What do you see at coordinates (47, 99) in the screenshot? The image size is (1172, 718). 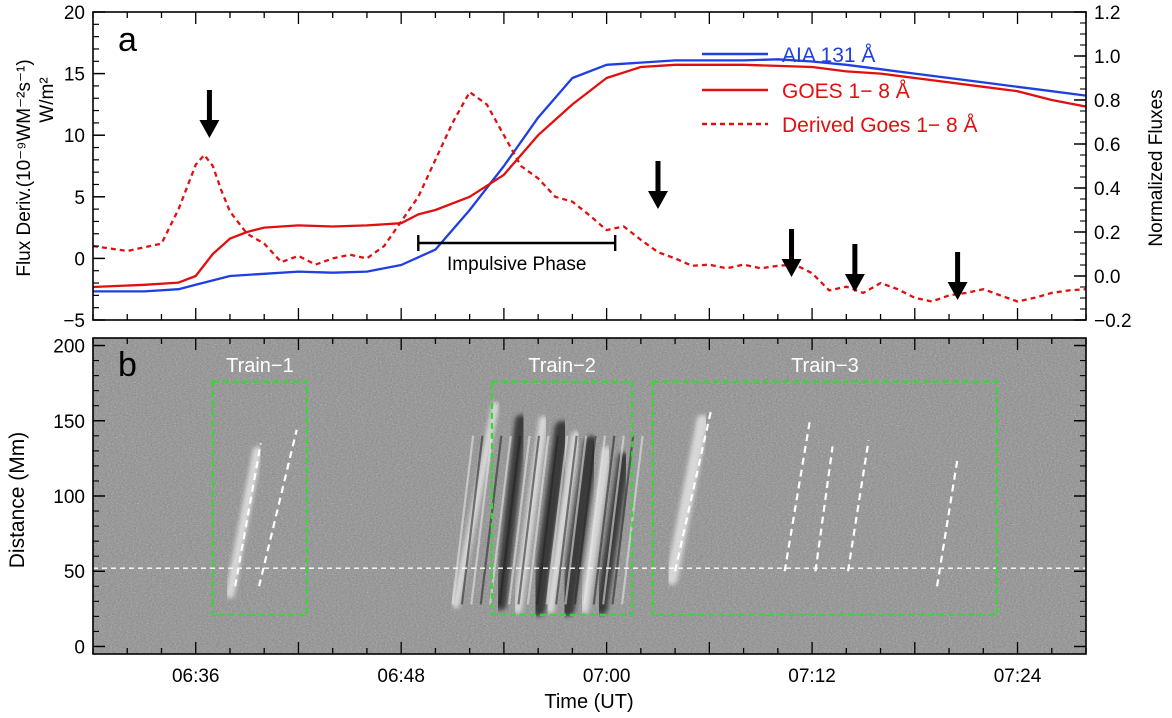 I see `panel-a-ylabel-left-sub: W/m²` at bounding box center [47, 99].